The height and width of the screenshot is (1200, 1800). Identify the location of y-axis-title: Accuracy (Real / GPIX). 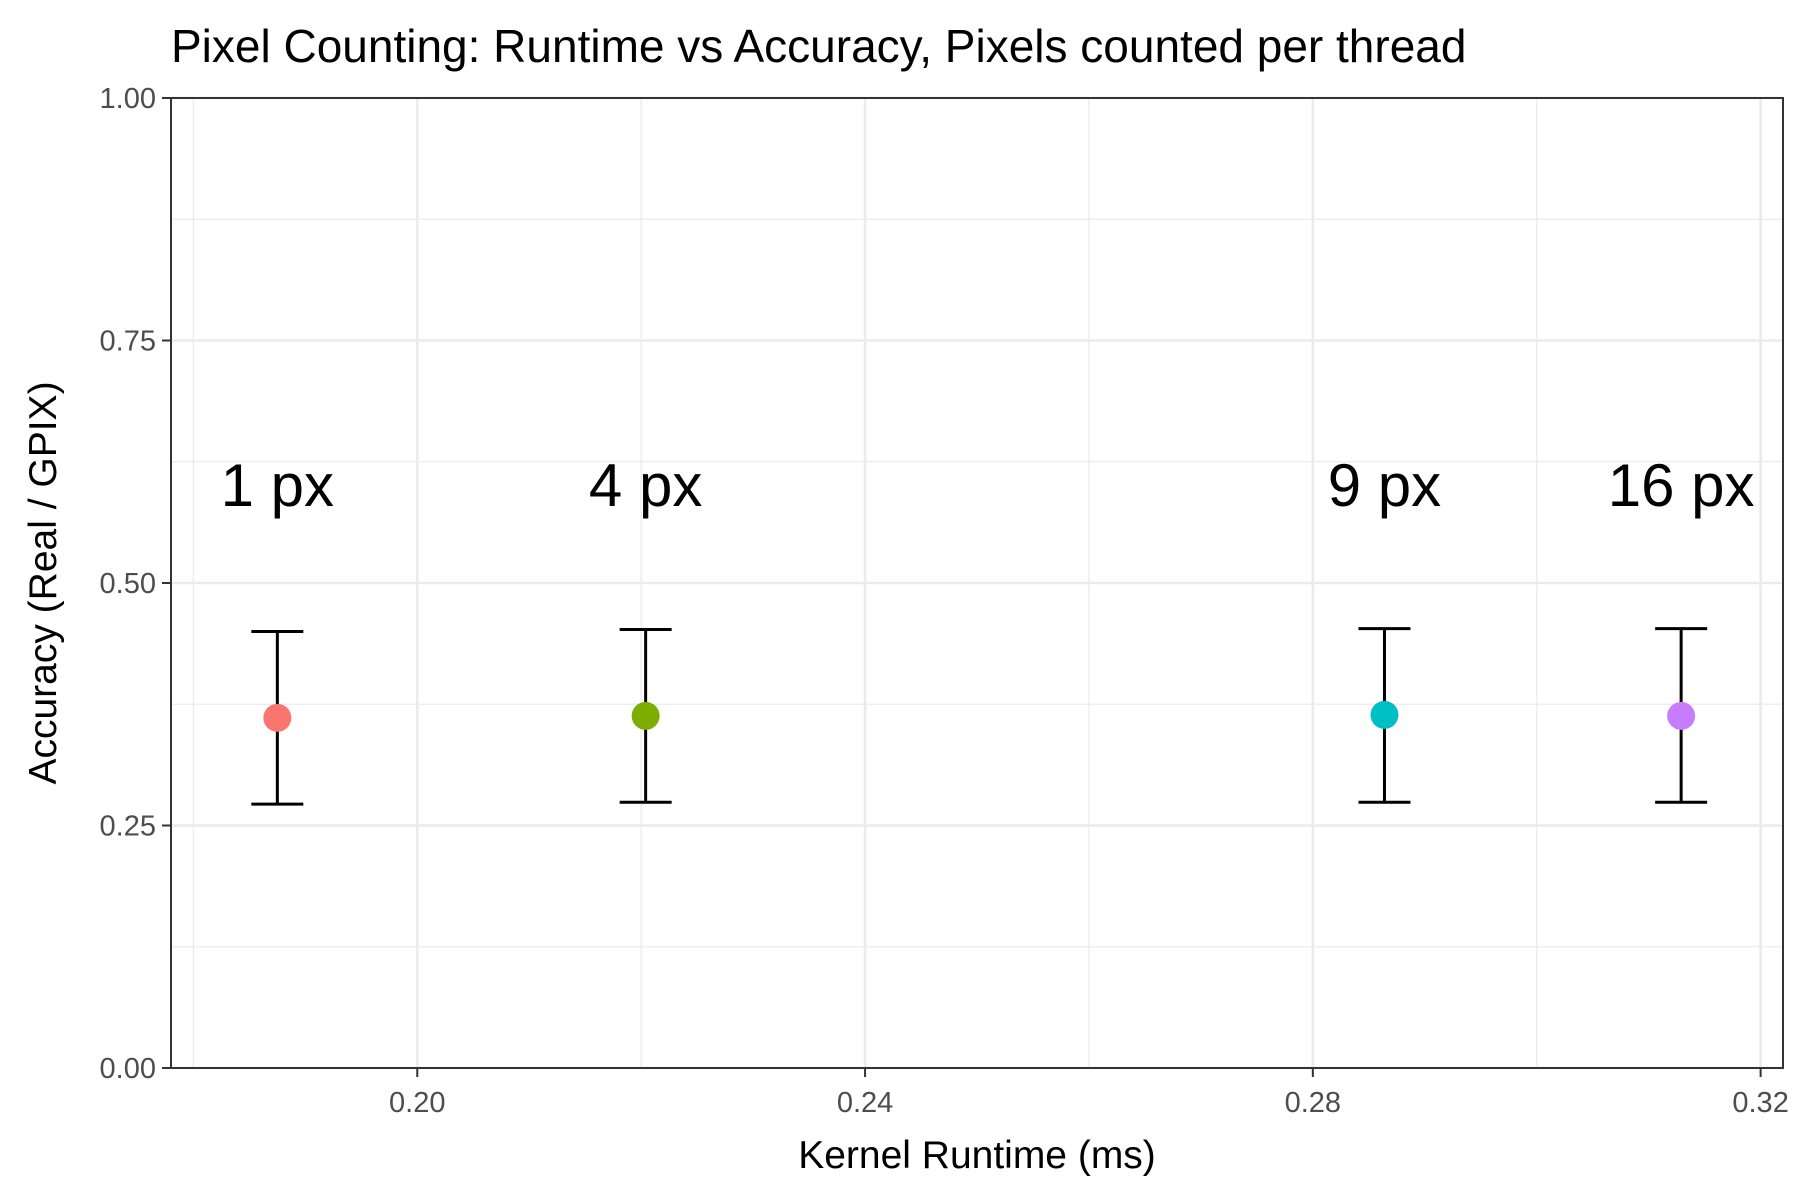
(43, 582).